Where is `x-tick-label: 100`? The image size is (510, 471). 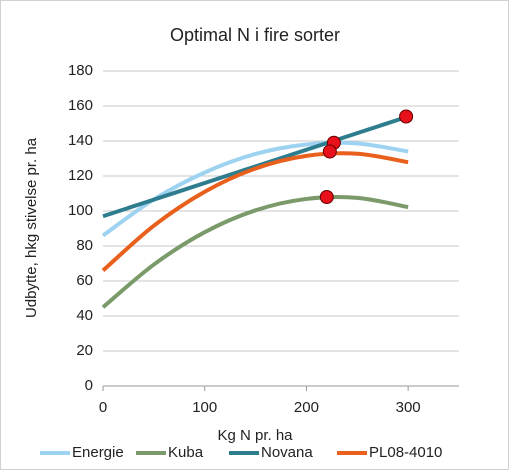
x-tick-label: 100 is located at coordinates (204, 407).